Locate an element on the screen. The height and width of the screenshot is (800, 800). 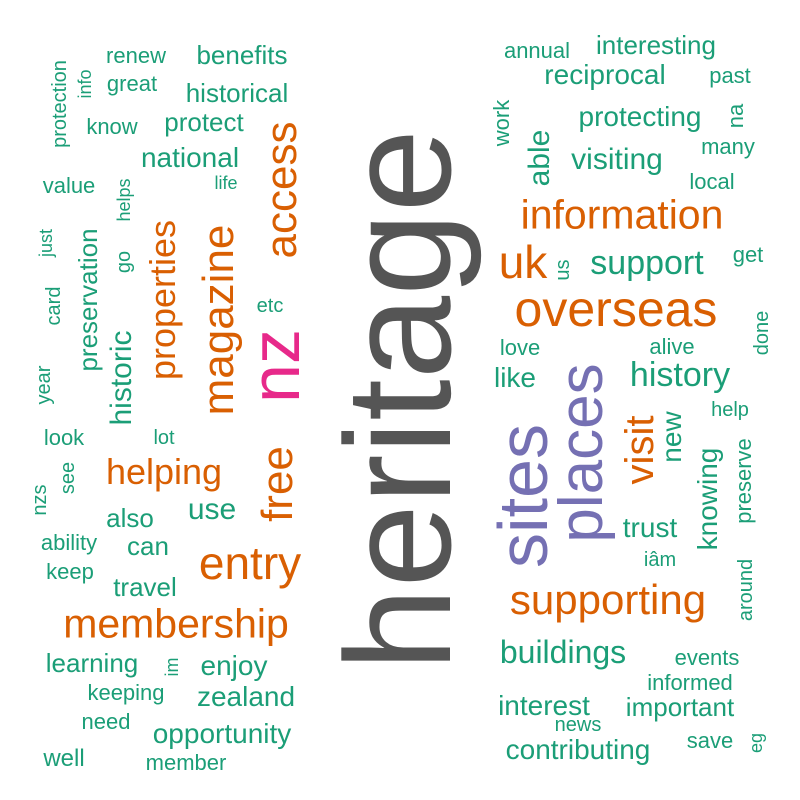
word-see: see is located at coordinates (68, 478).